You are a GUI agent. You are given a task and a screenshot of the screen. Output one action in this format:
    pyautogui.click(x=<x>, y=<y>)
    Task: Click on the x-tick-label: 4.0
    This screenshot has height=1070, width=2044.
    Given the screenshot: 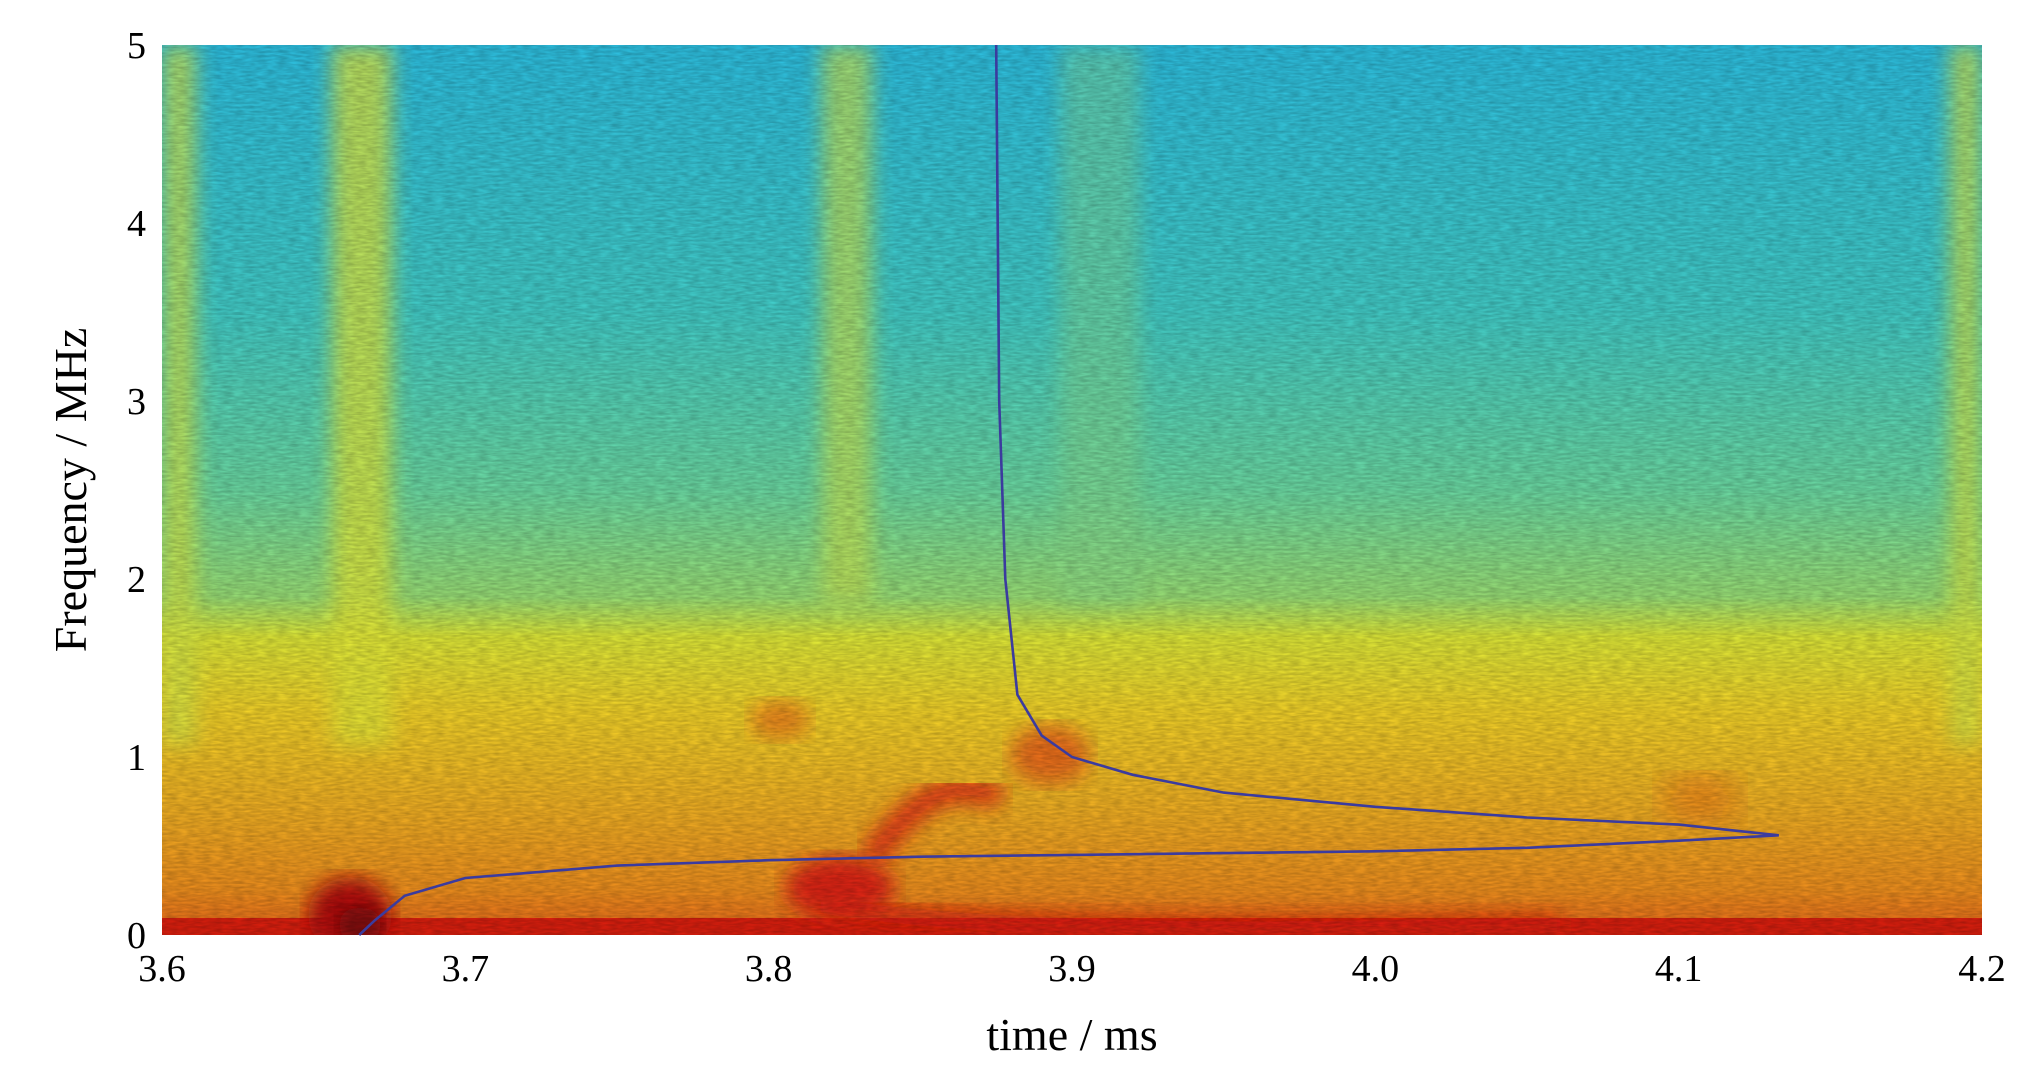 What is the action you would take?
    pyautogui.click(x=1376, y=969)
    